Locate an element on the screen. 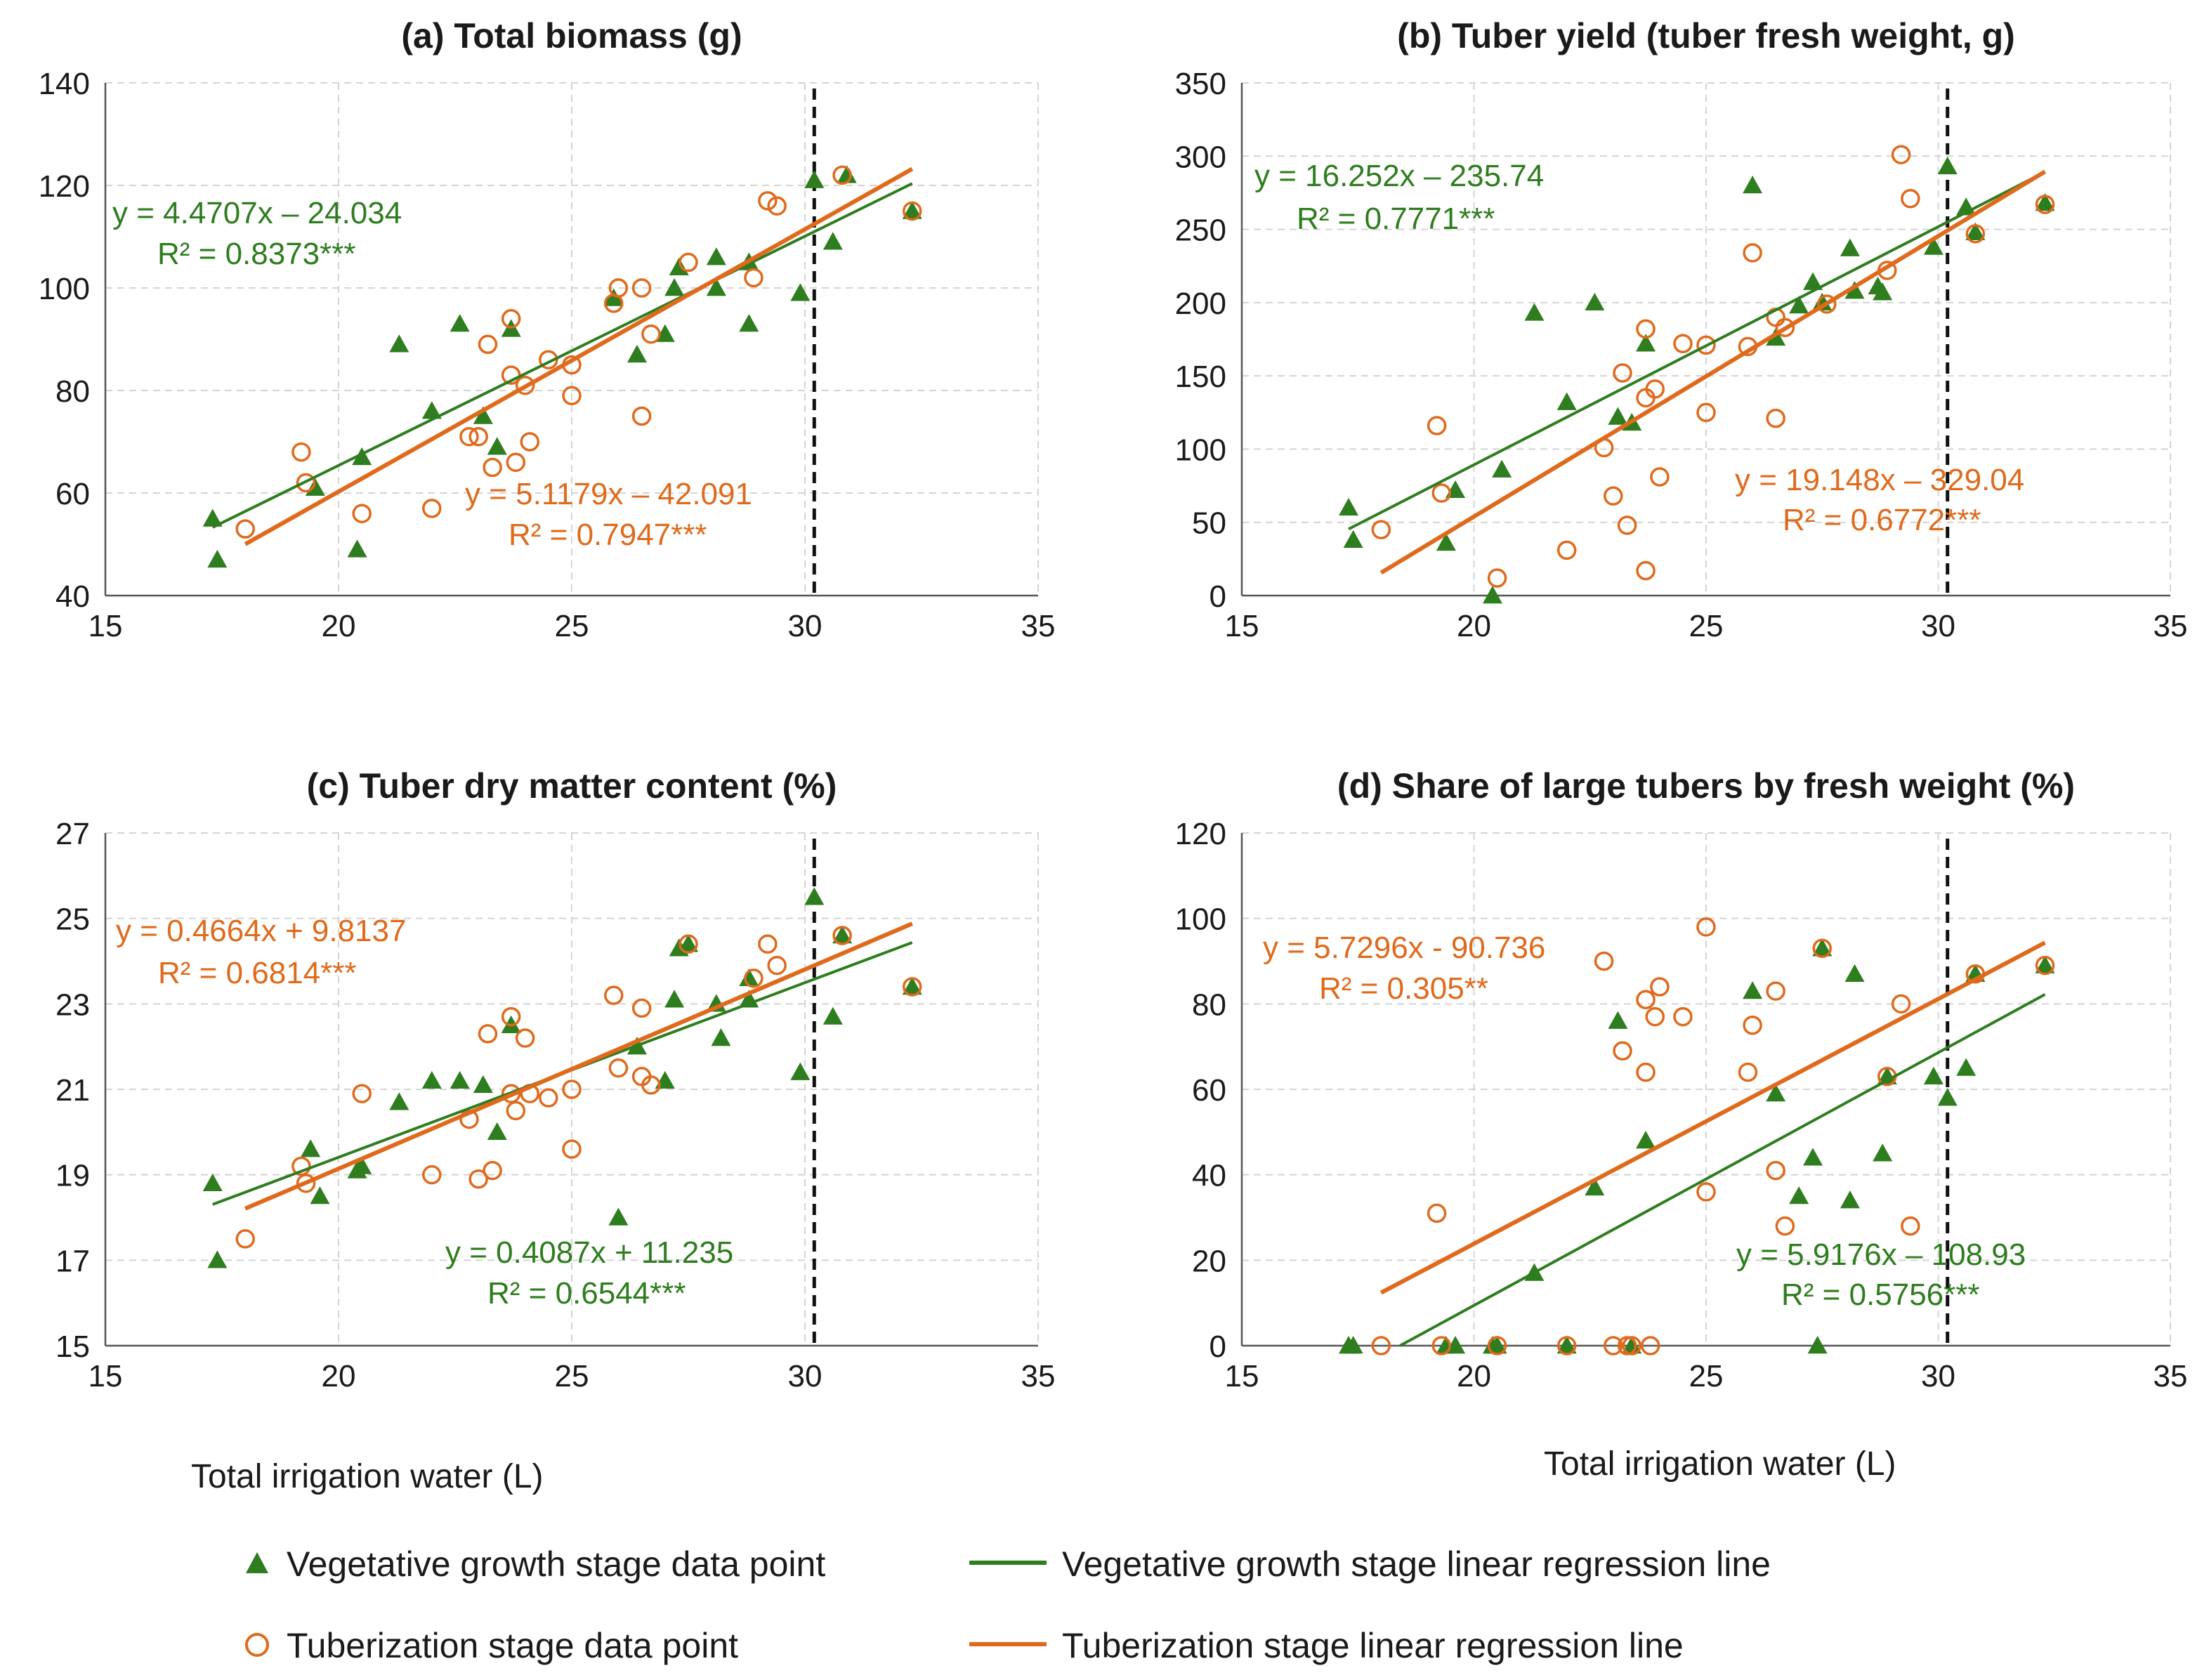 The width and height of the screenshot is (2209, 1680). y-tick-label: 27 is located at coordinates (72, 834).